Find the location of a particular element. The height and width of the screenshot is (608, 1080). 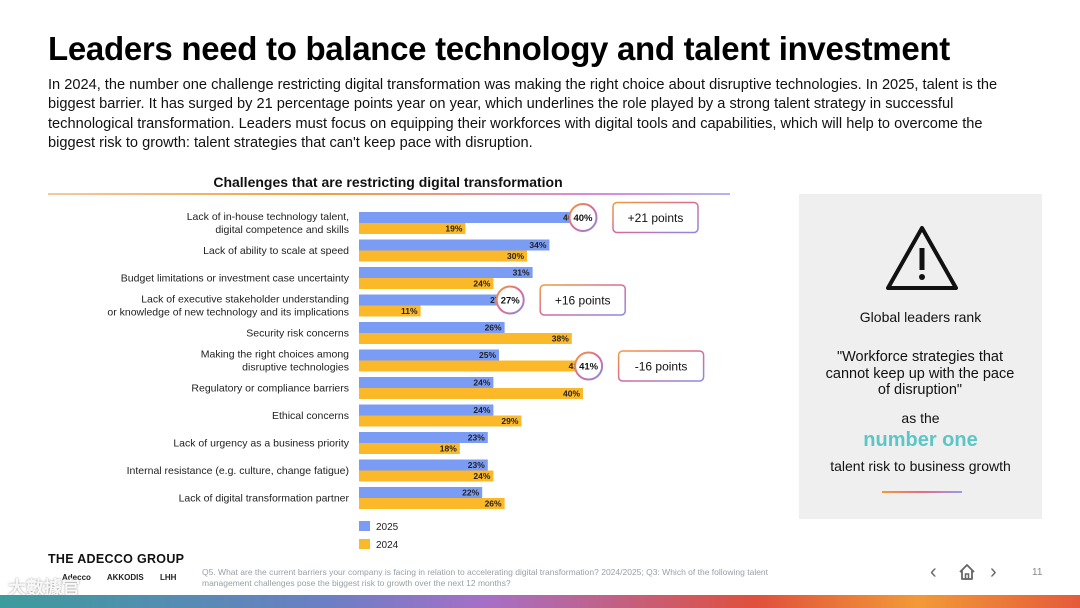

bar-value-label: 19% is located at coordinates (453, 229).